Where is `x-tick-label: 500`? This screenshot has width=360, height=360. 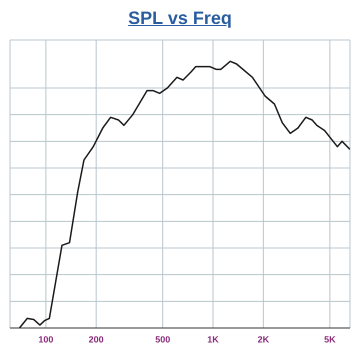 x-tick-label: 500 is located at coordinates (162, 339).